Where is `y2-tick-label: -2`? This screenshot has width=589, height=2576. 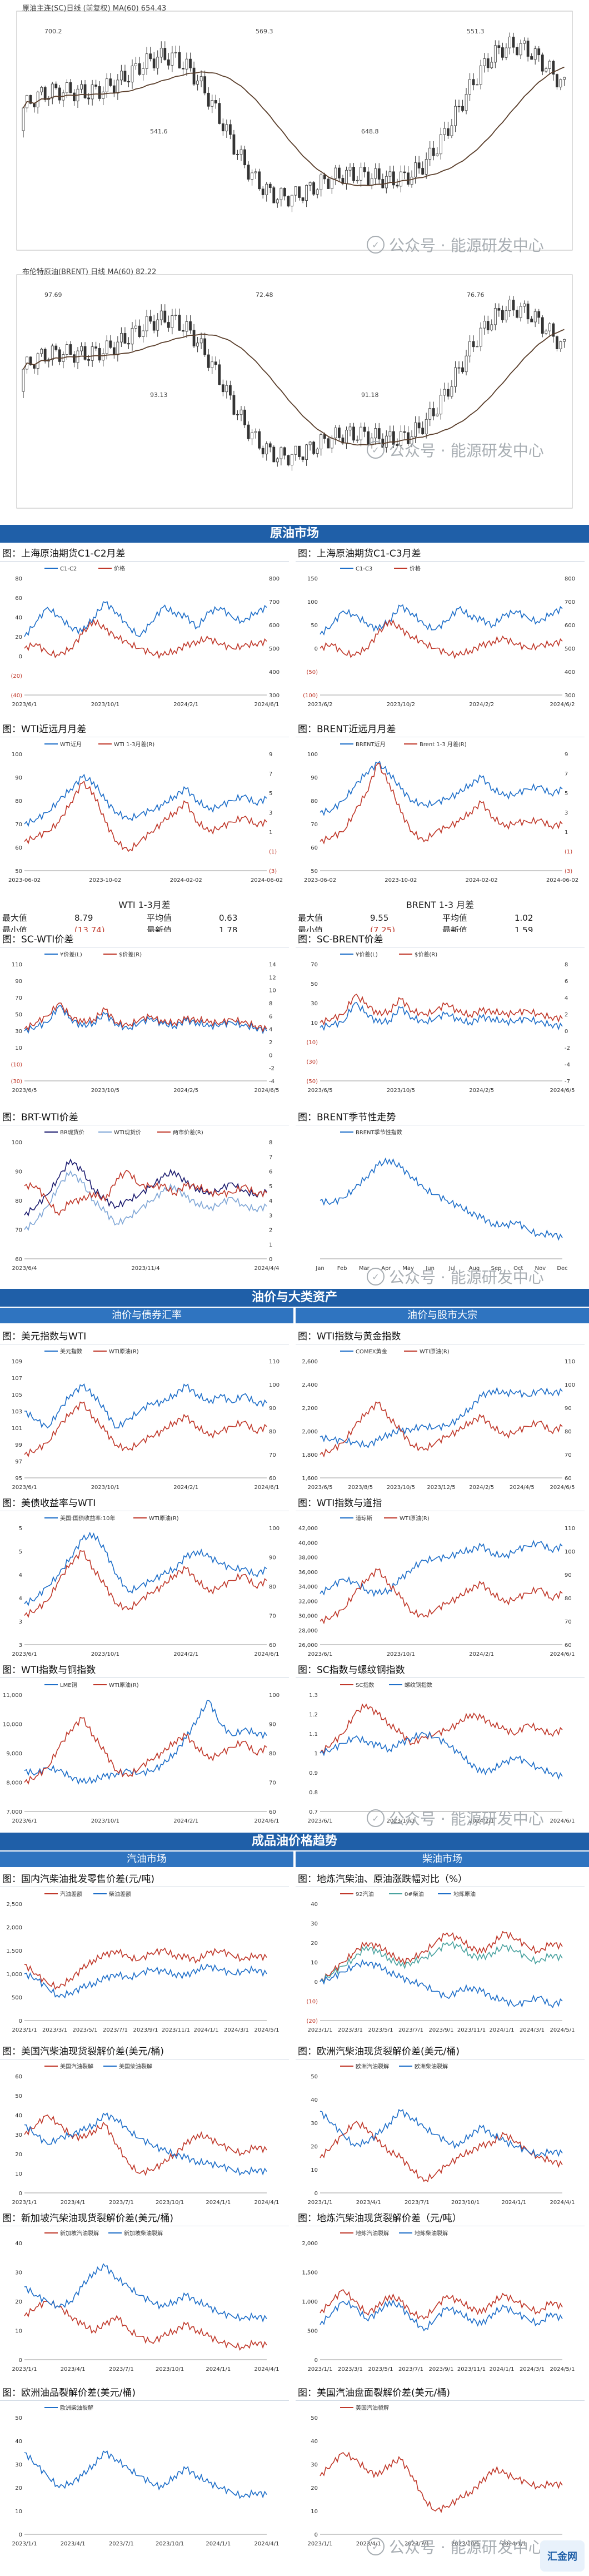
y2-tick-label: -2 is located at coordinates (272, 1069).